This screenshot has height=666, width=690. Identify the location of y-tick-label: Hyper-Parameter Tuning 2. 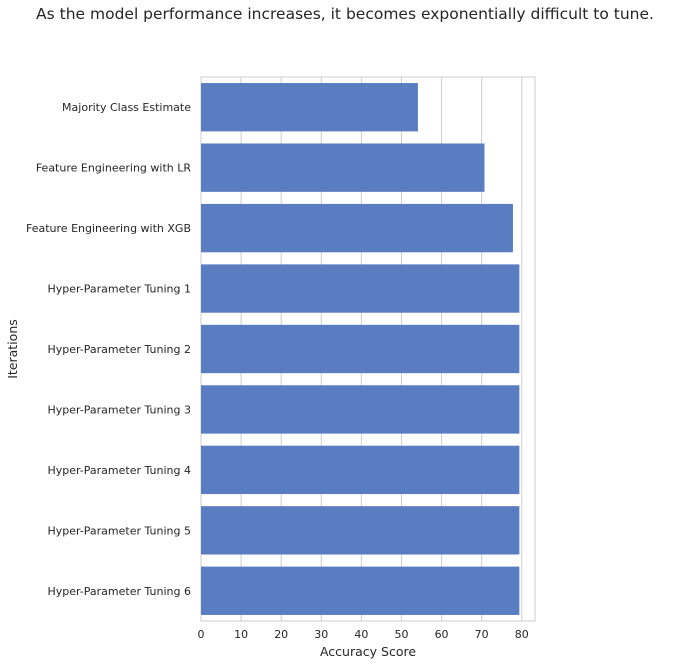
(119, 349).